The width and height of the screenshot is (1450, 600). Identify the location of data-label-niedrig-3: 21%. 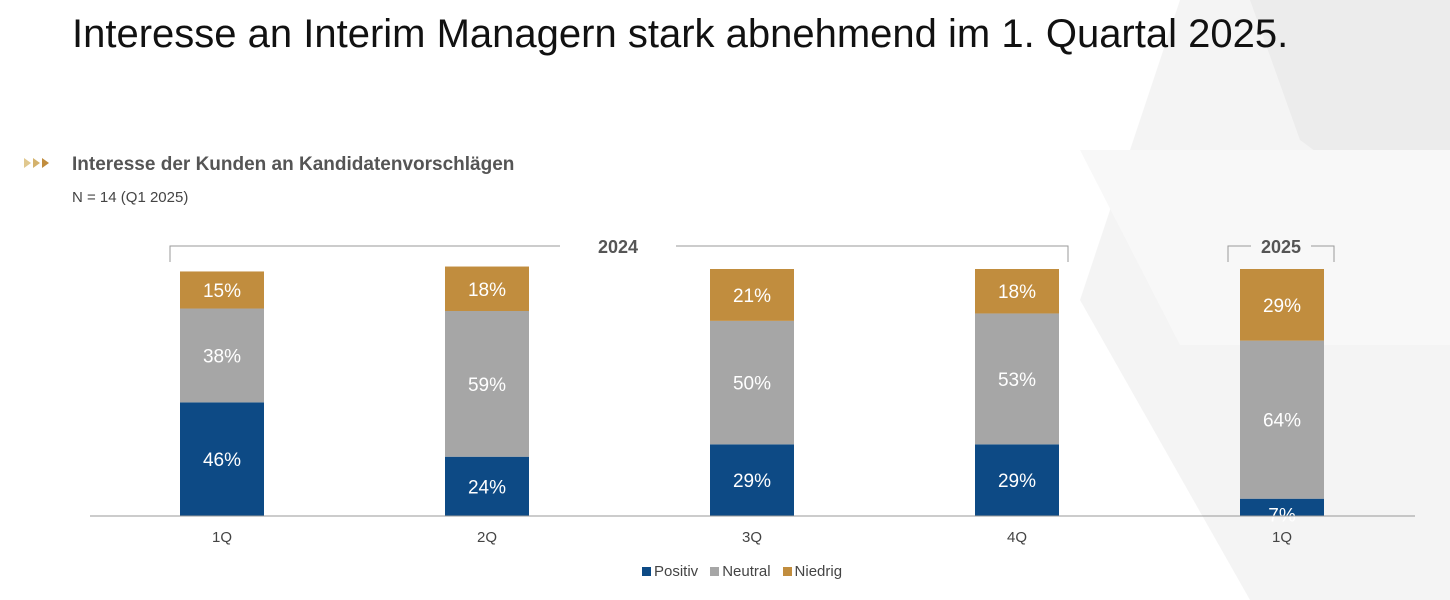
(752, 296).